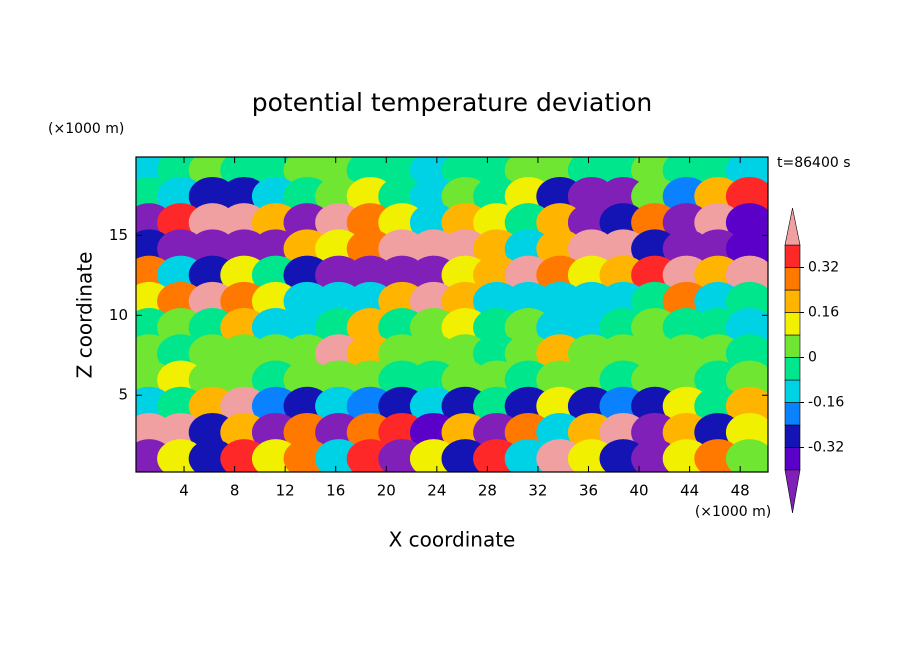 Image resolution: width=904 pixels, height=654 pixels. Describe the element at coordinates (85, 315) in the screenshot. I see `y-axis-label: Z coordinate` at that location.